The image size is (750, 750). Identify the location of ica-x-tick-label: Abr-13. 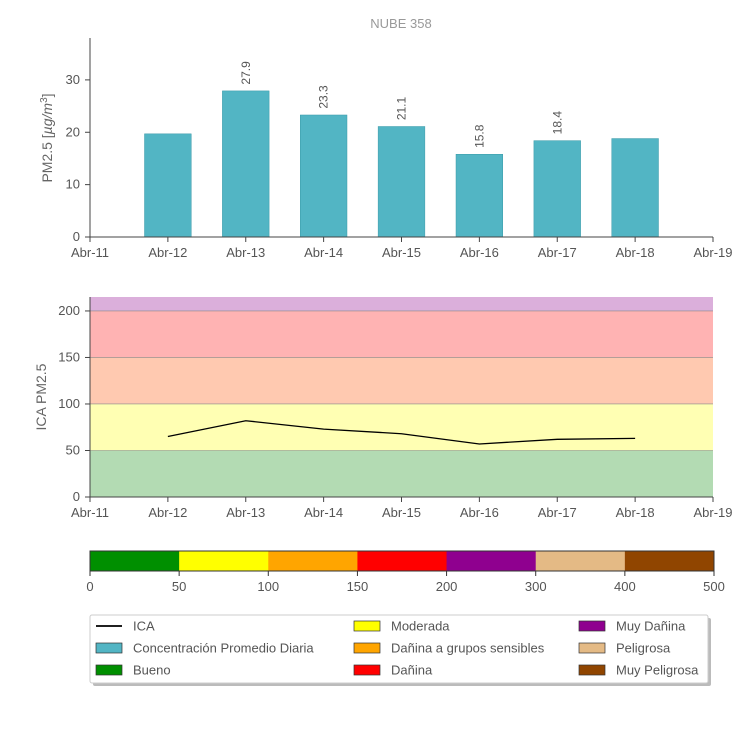
(245, 512).